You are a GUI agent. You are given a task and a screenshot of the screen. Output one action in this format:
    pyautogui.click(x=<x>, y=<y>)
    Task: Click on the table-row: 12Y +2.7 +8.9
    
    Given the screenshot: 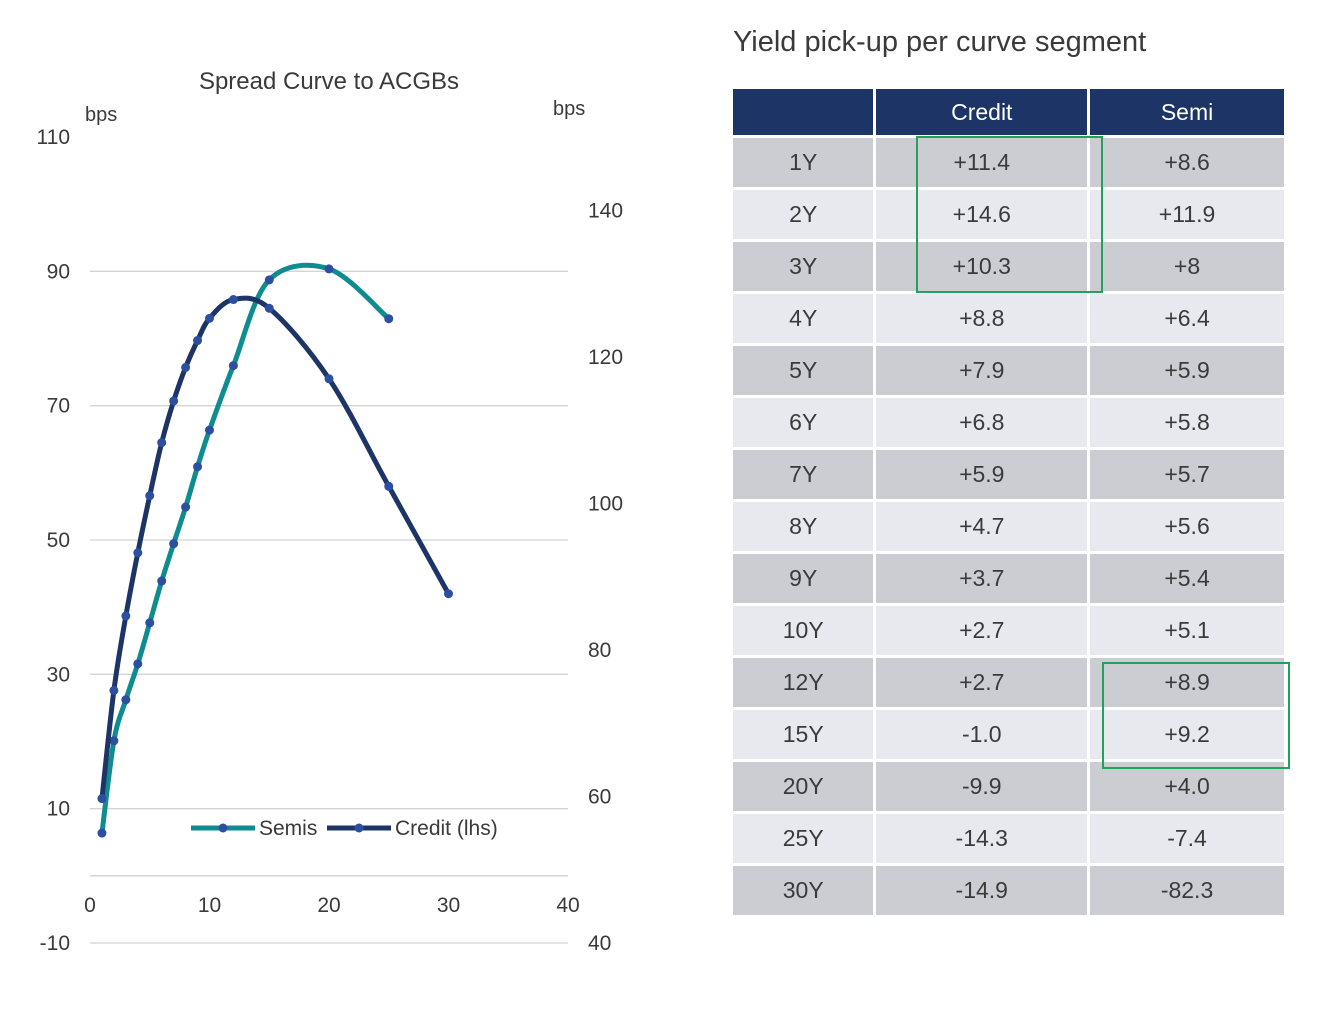 What is the action you would take?
    pyautogui.click(x=1008, y=682)
    